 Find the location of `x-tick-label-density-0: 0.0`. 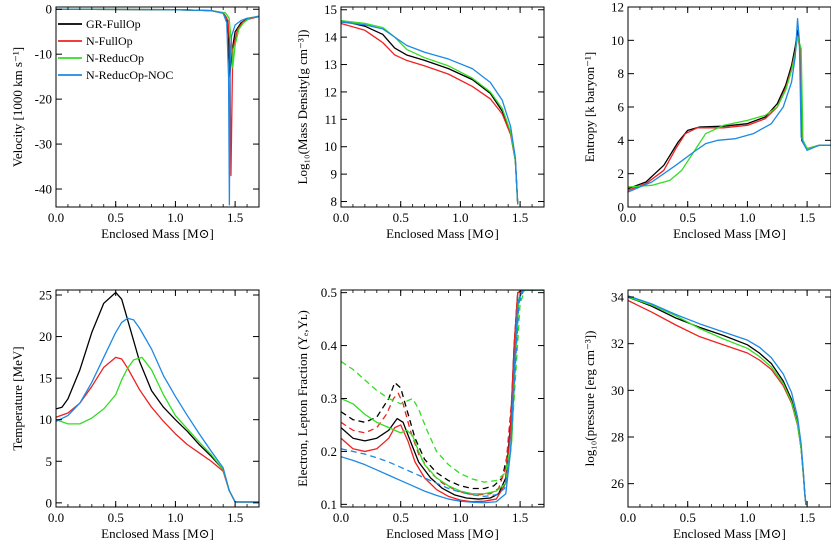

x-tick-label-density-0: 0.0 is located at coordinates (341, 217).